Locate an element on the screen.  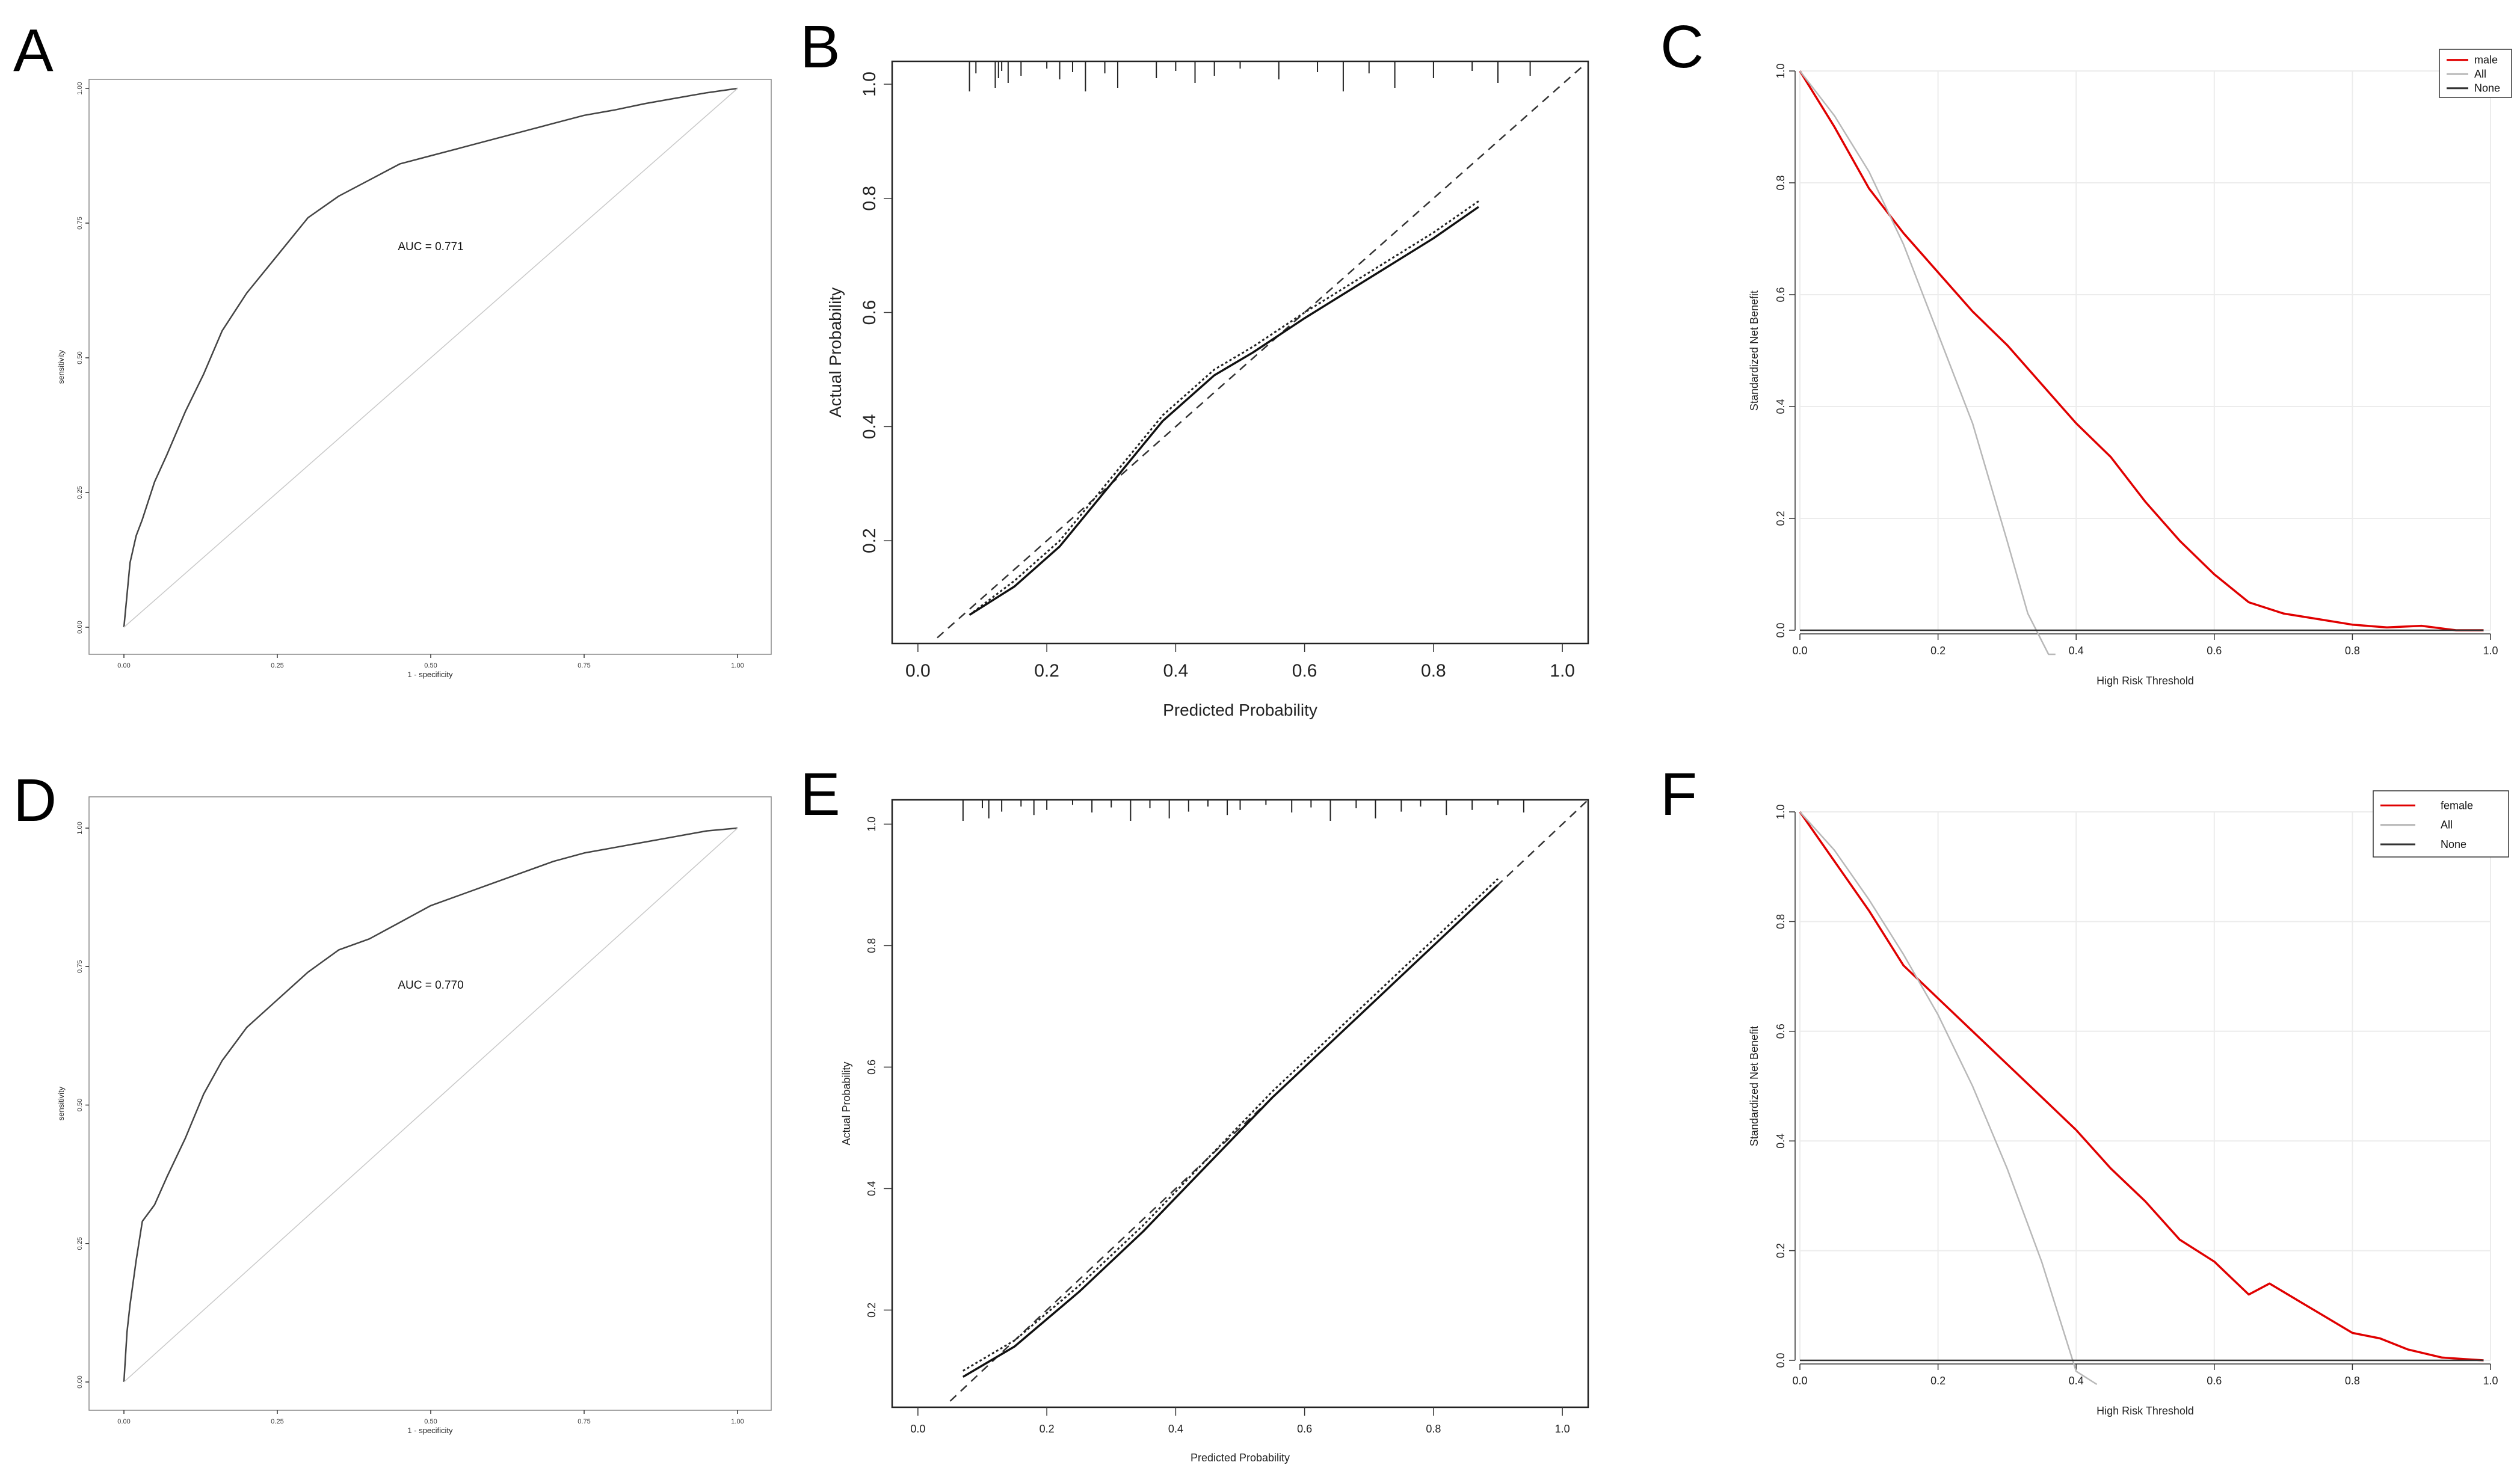
auc-annotation: AUC = 0.770 is located at coordinates (431, 985).